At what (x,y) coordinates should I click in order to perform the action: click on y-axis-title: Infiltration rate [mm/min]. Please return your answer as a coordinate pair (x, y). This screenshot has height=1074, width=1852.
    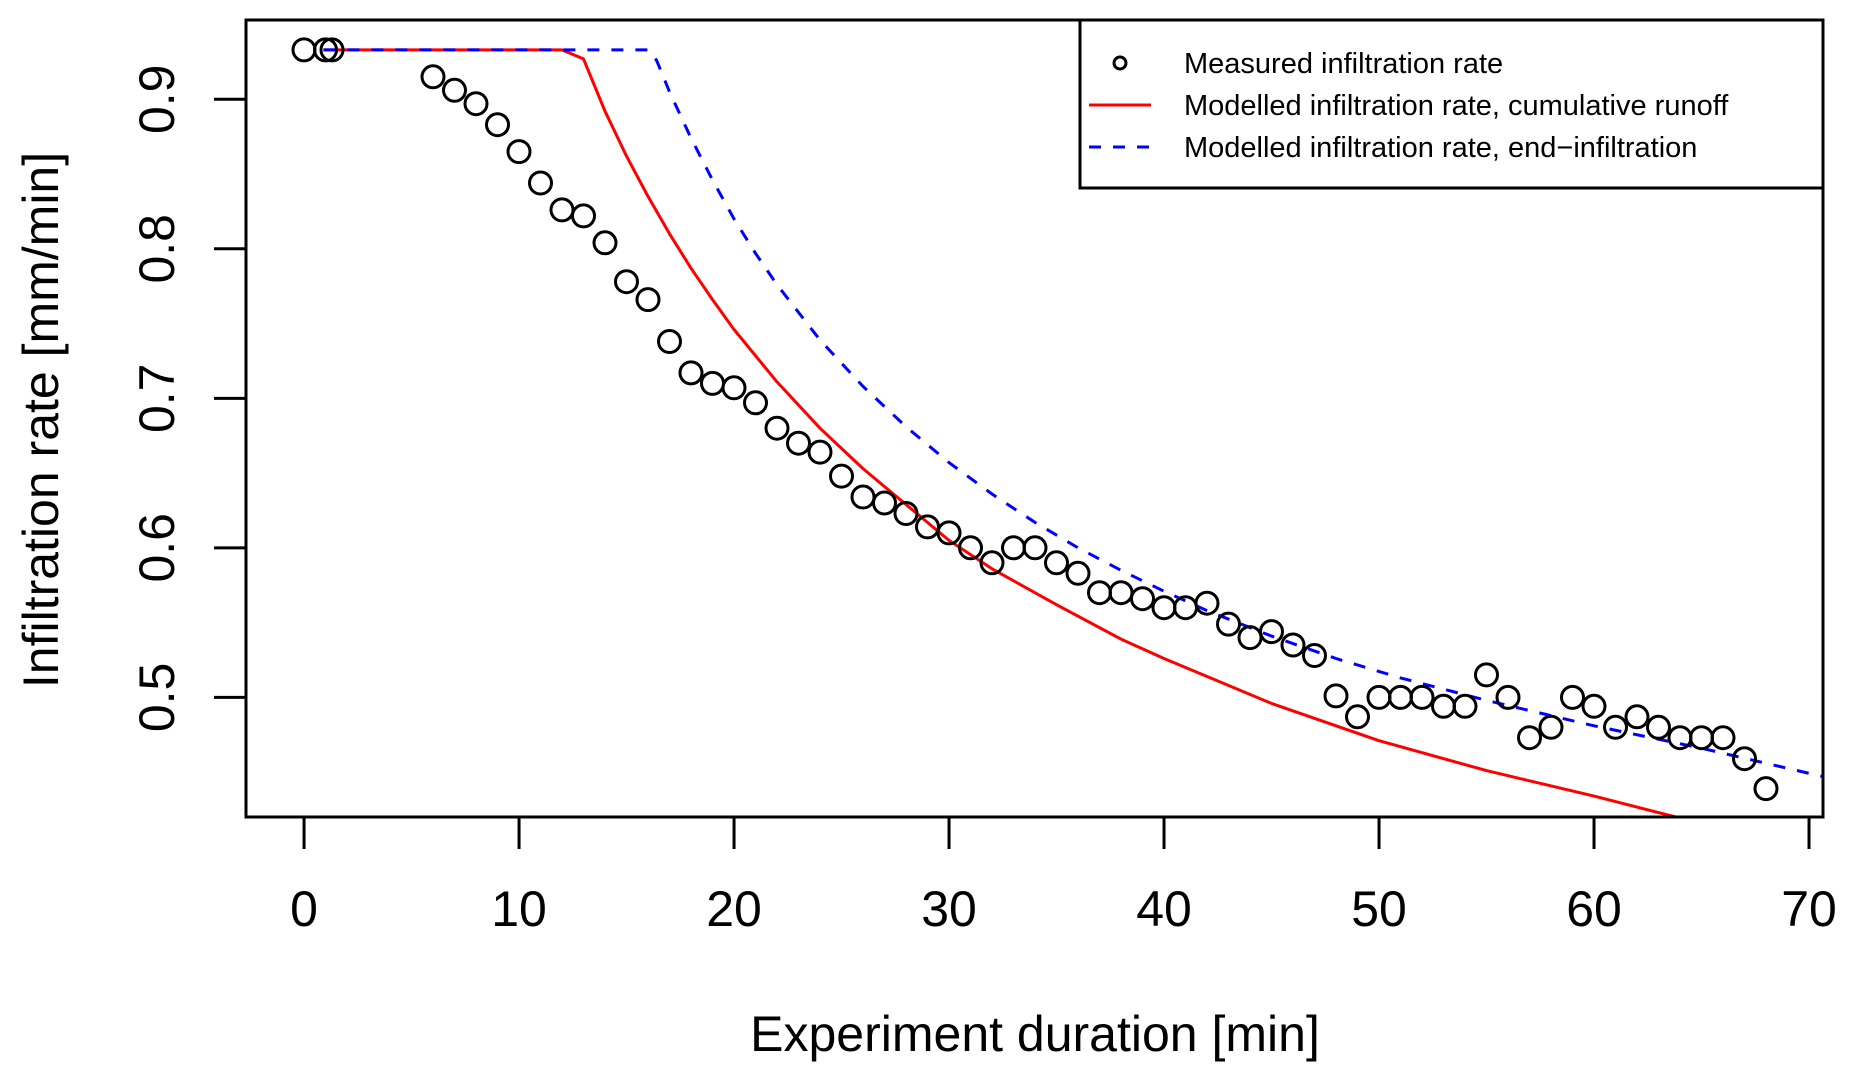
    Looking at the image, I should click on (41, 420).